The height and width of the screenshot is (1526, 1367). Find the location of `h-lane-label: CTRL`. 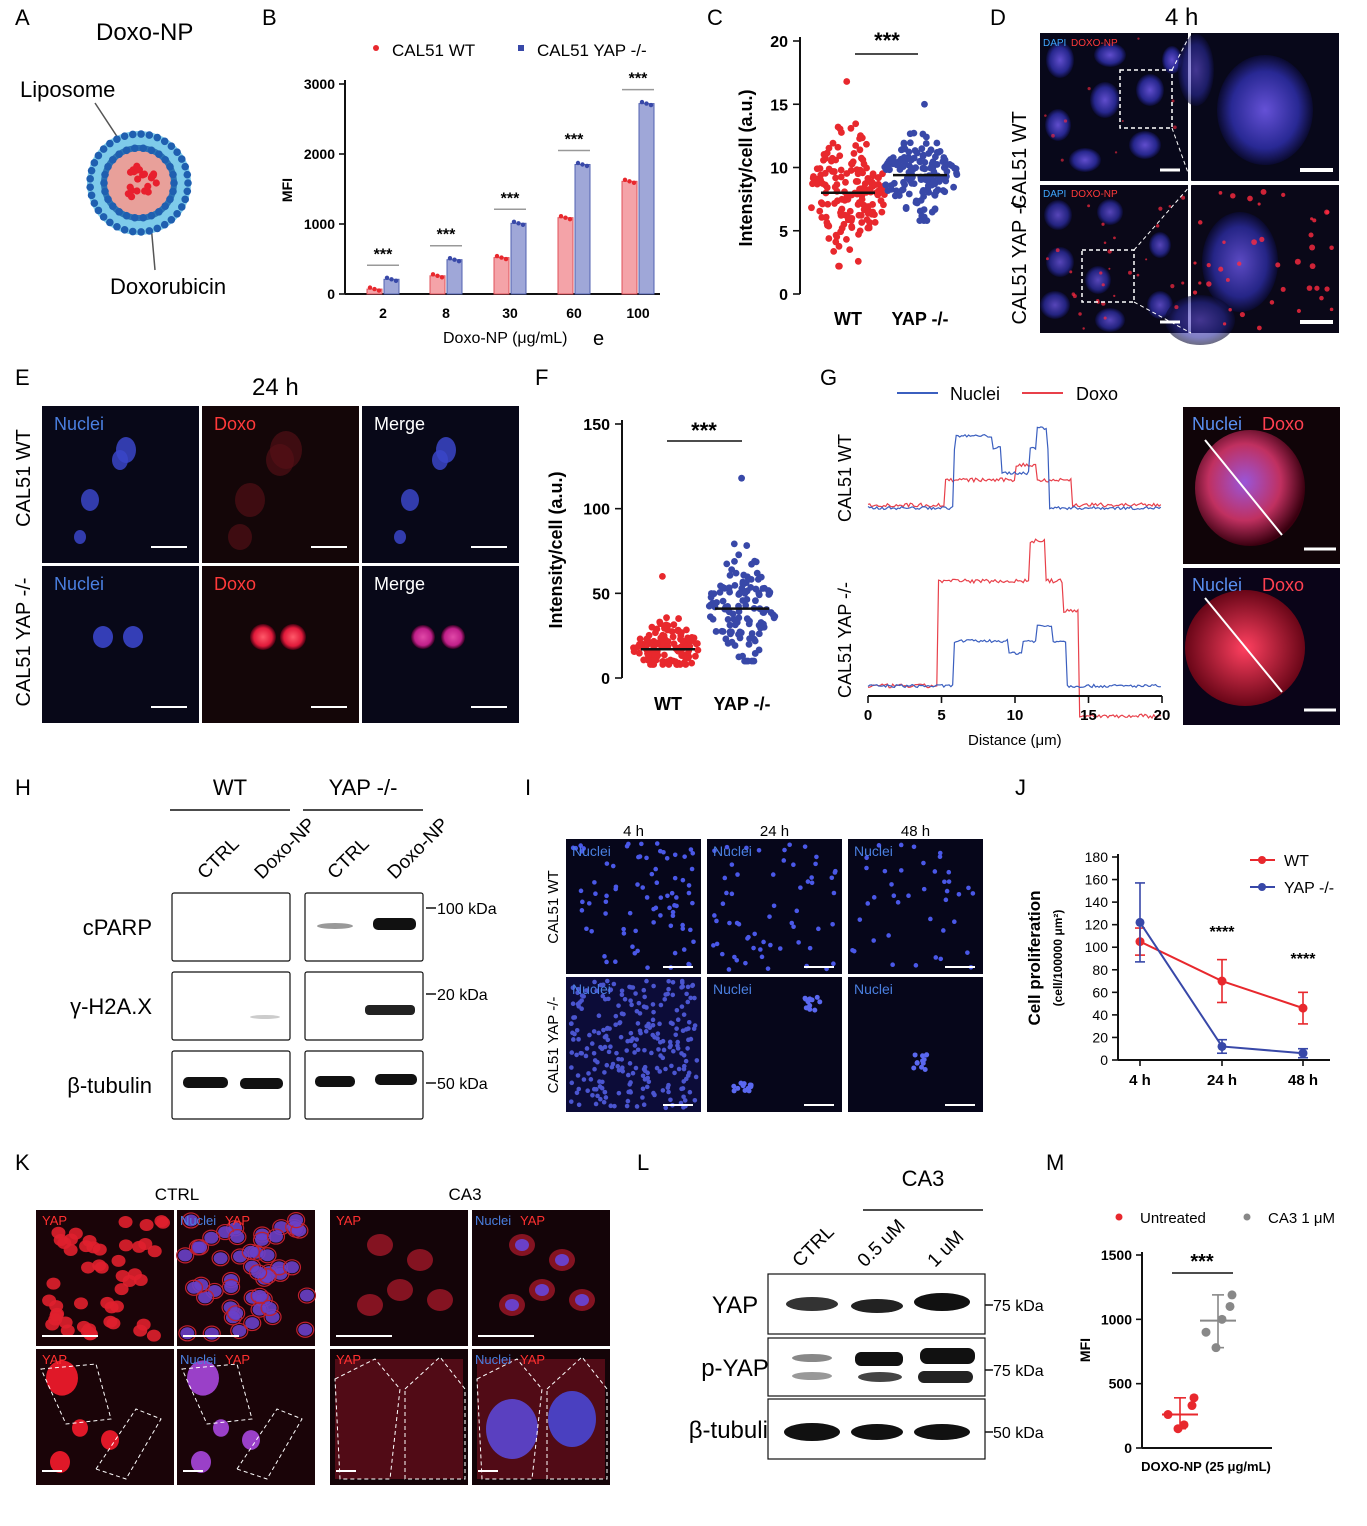

h-lane-label: CTRL is located at coordinates (219, 859).